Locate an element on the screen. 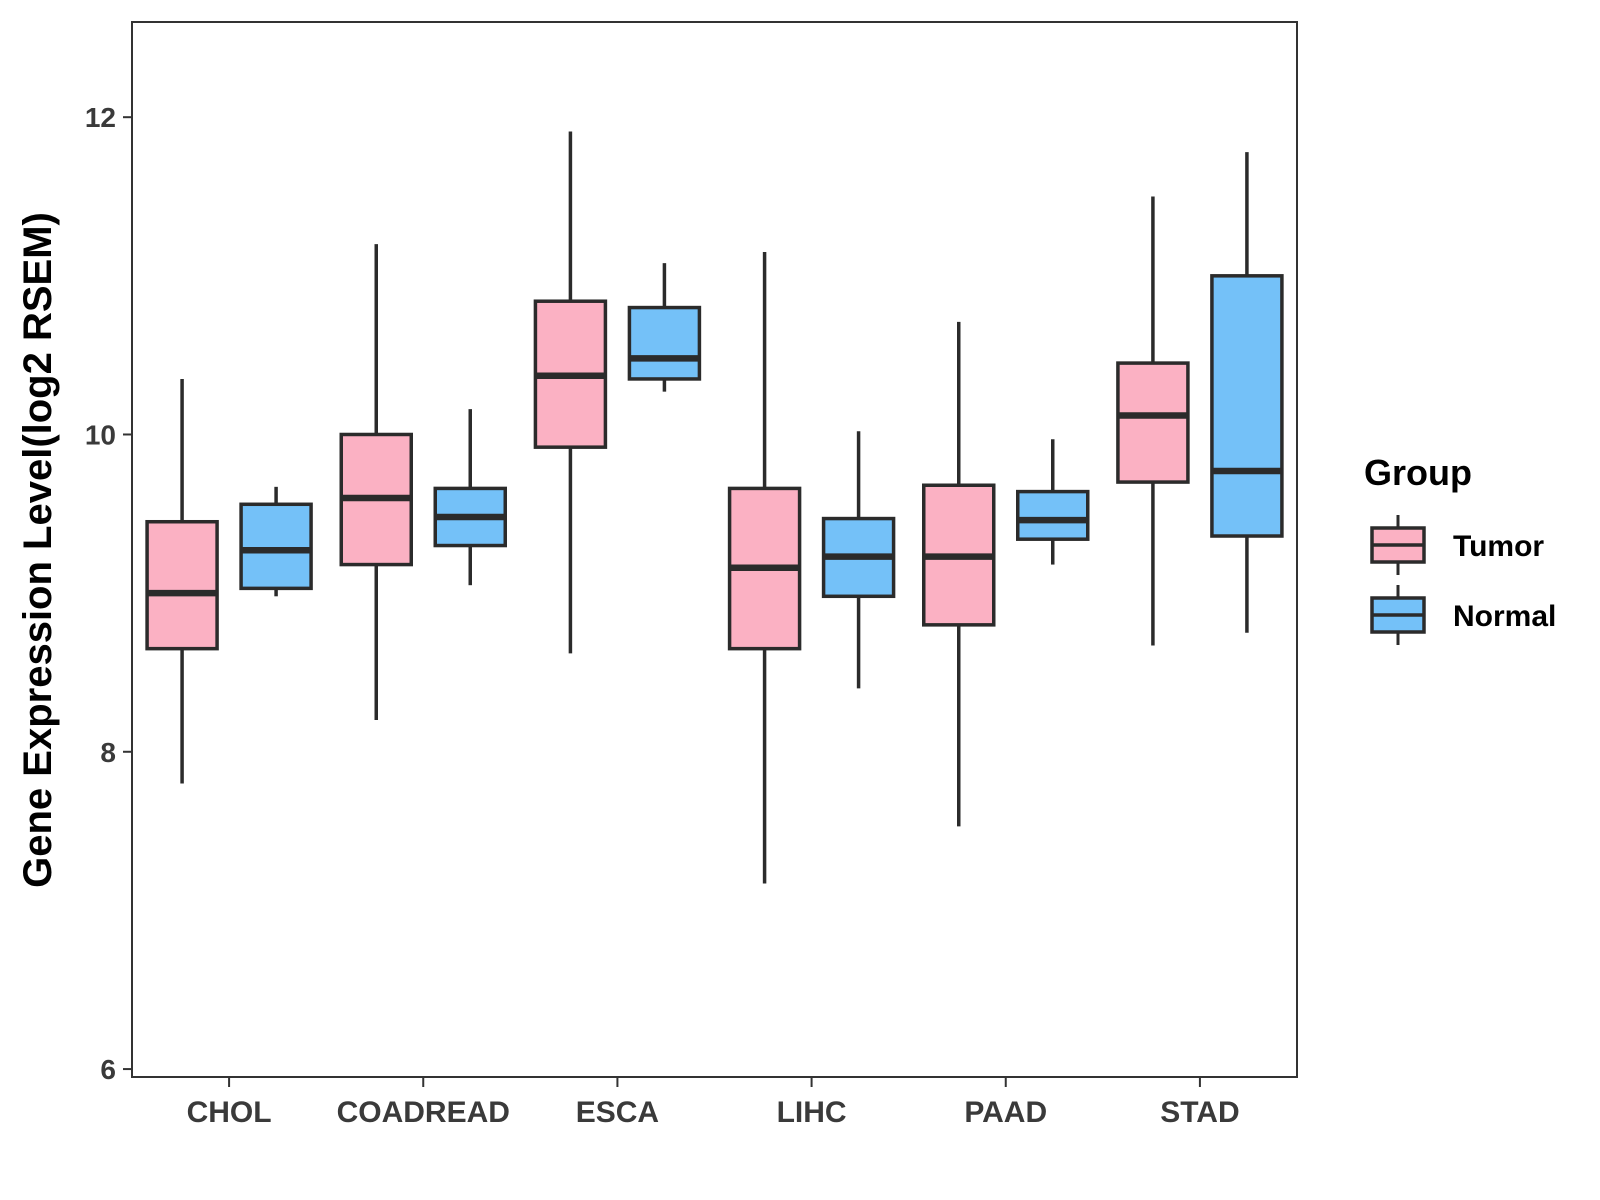 The image size is (1600, 1200). legend-entry-tumor: Tumor is located at coordinates (1457, 545).